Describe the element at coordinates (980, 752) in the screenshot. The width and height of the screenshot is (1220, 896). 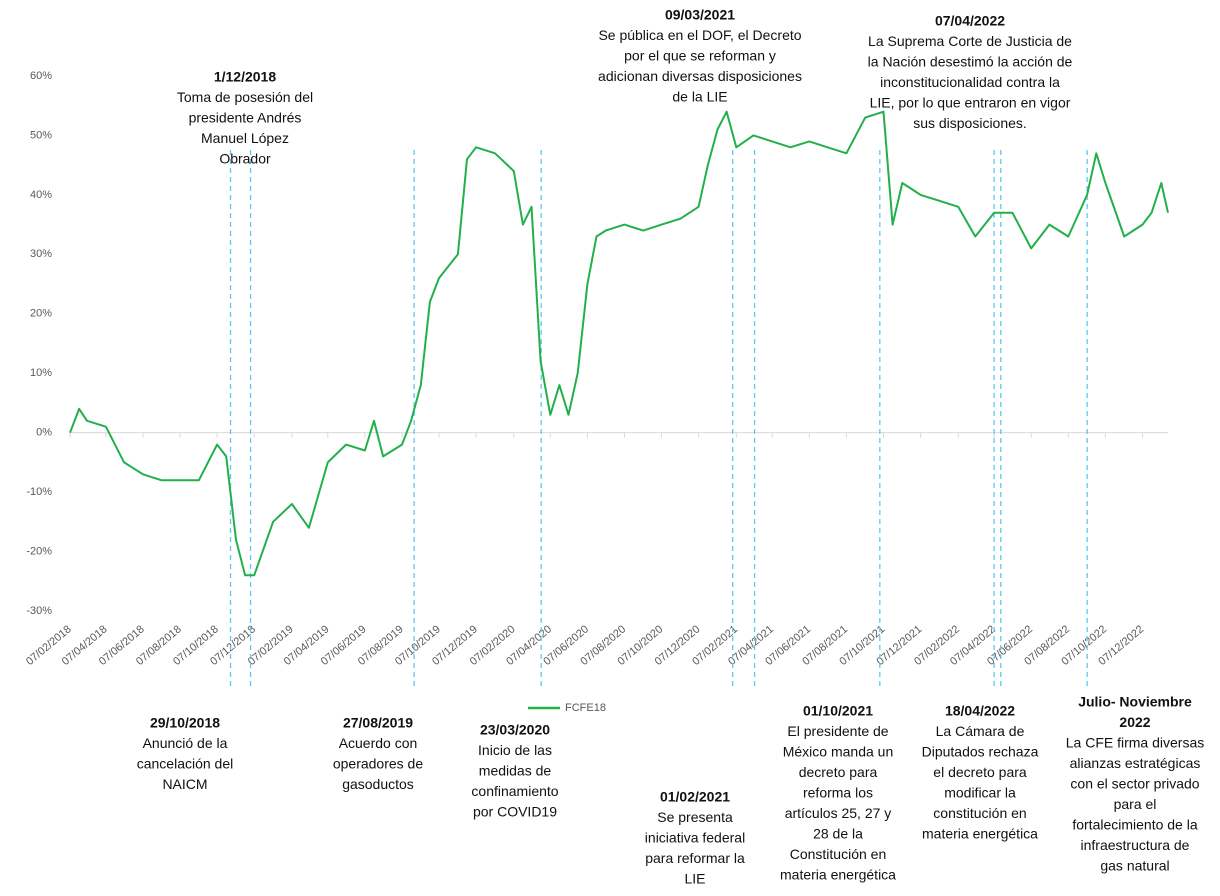
I see `annotation-text: Diputados rechaza` at that location.